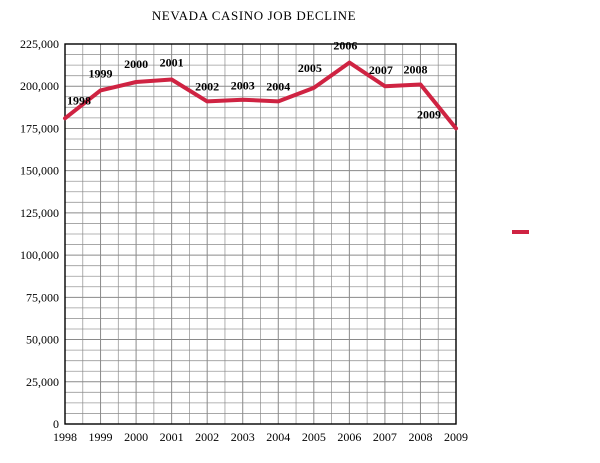  What do you see at coordinates (39, 128) in the screenshot?
I see `y-axis-tick-label: 175,000` at bounding box center [39, 128].